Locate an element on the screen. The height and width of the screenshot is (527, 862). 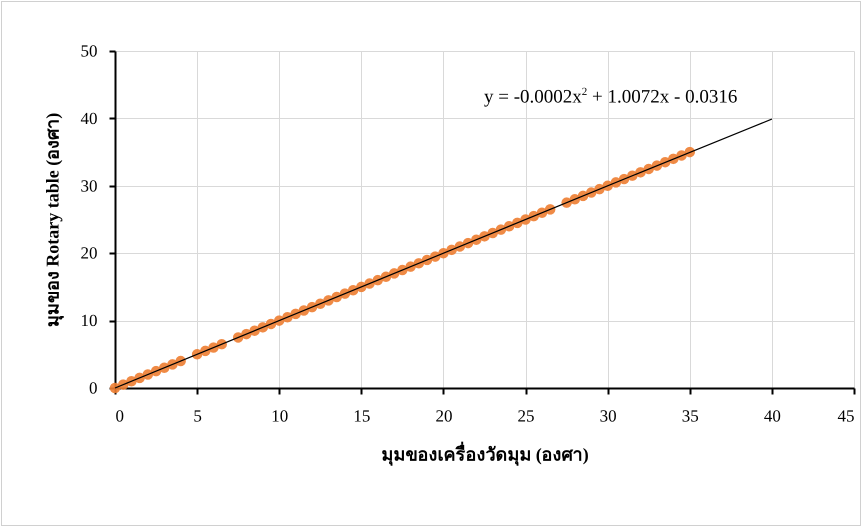
x-tick-label: 20 is located at coordinates (443, 416).